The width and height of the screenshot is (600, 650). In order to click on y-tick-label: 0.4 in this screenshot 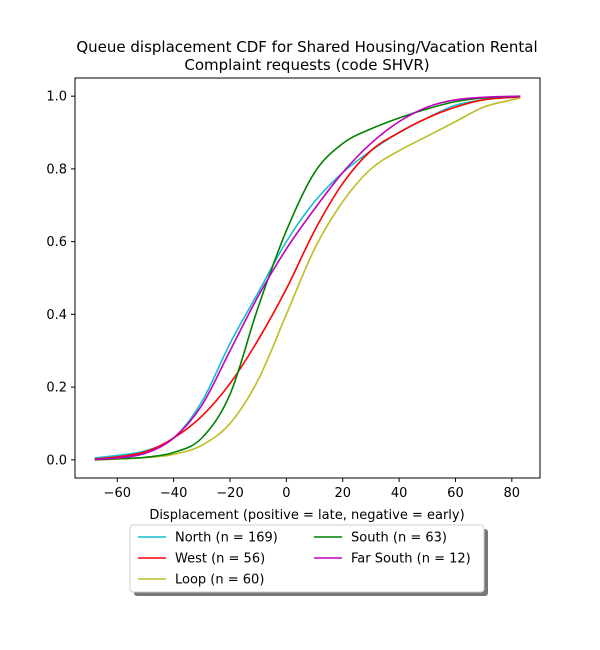, I will do `click(56, 315)`.